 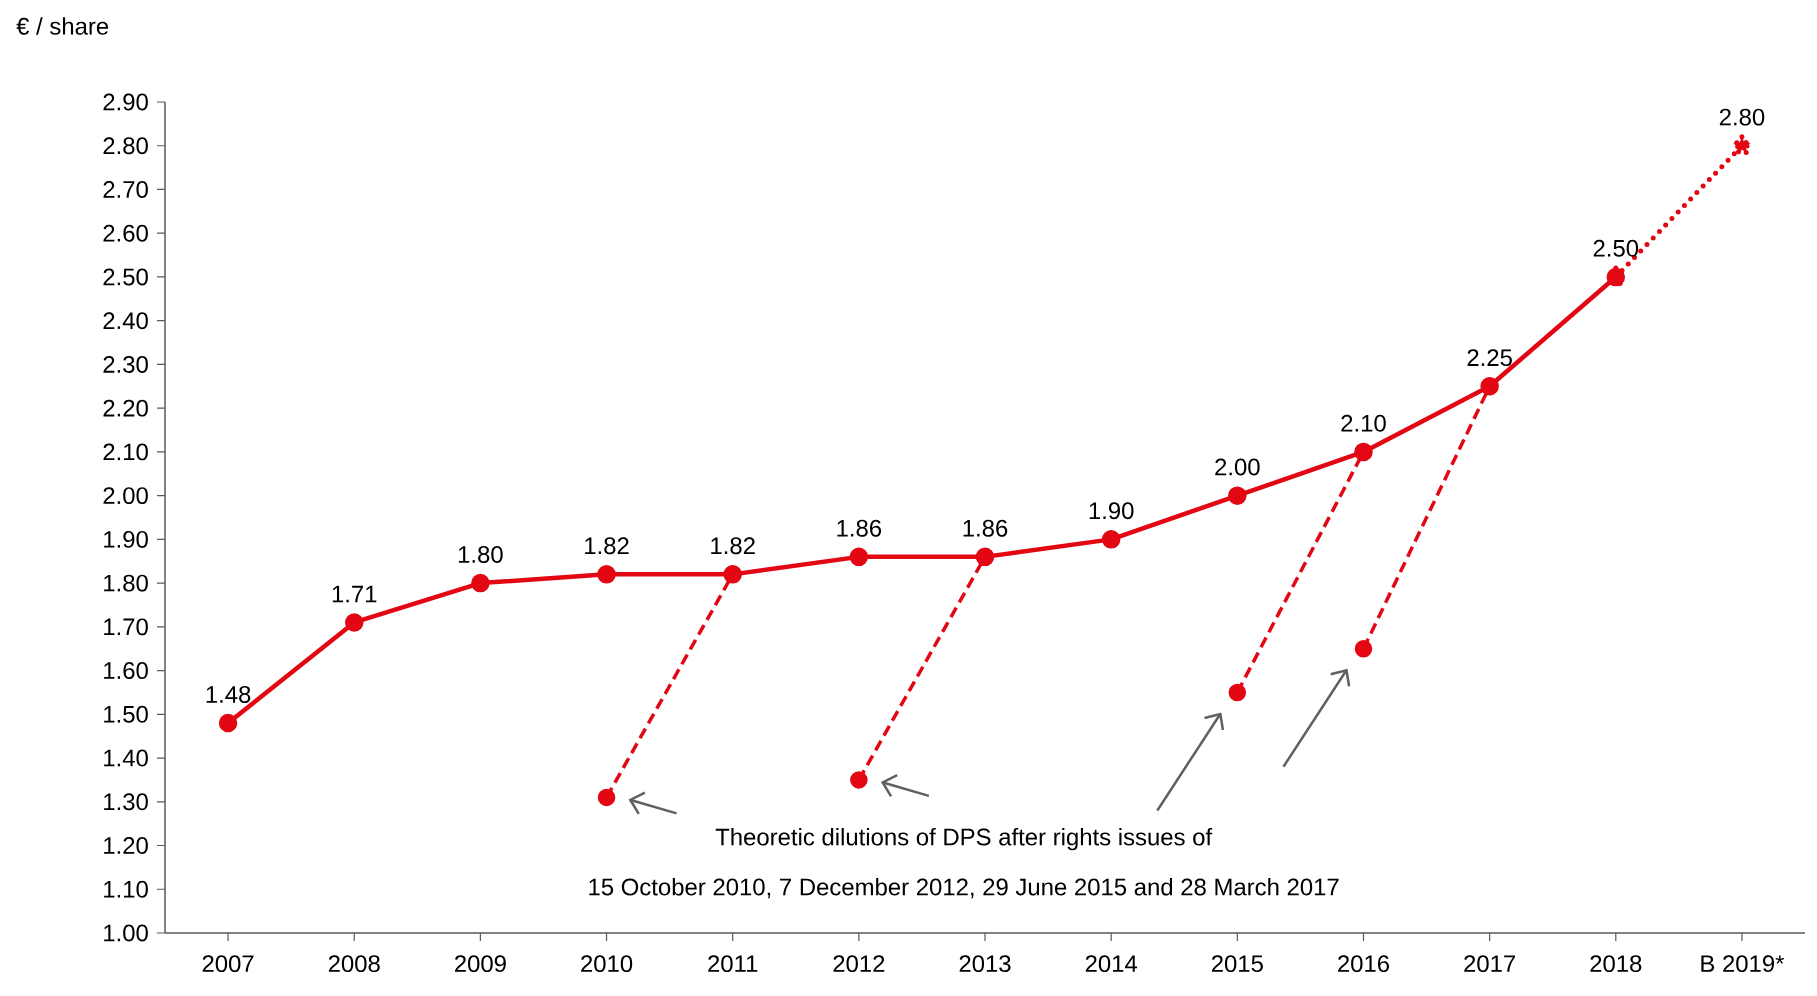 I want to click on x-tick-label: 2016, so click(x=1364, y=964).